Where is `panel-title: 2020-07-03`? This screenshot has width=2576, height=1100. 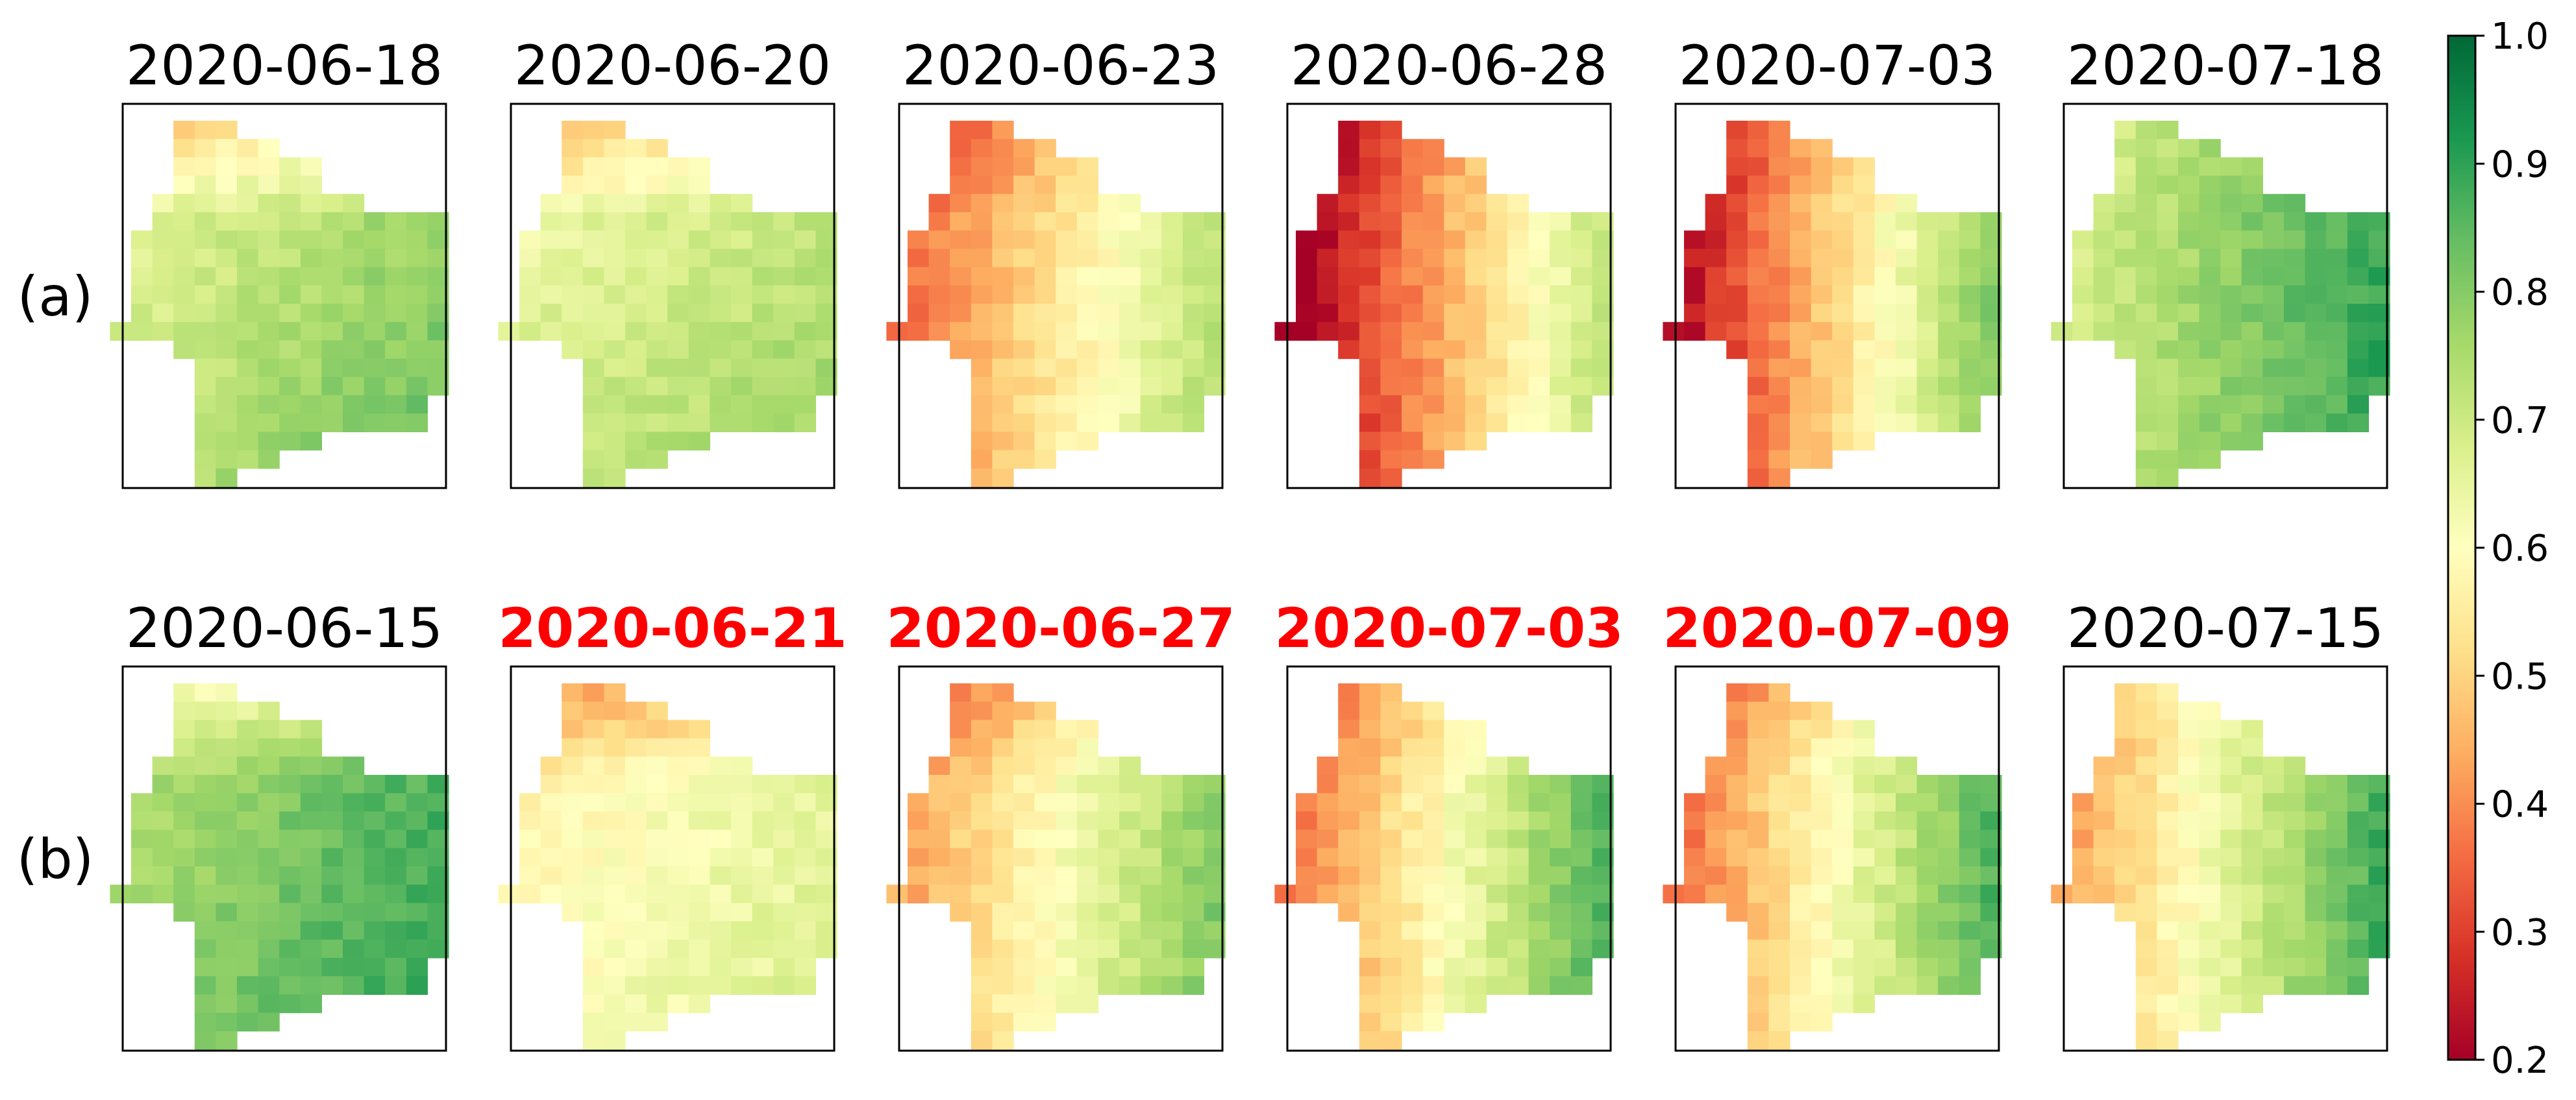 panel-title: 2020-07-03 is located at coordinates (1837, 66).